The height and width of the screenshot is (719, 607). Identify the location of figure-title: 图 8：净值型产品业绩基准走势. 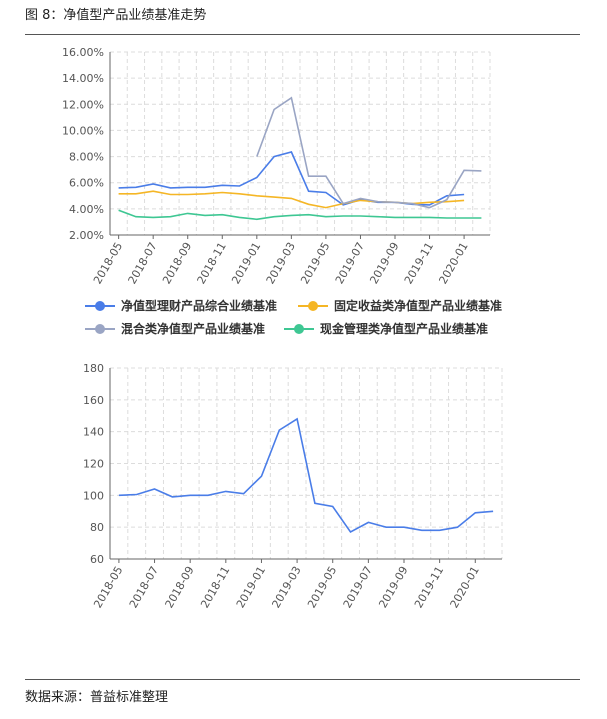
(116, 15).